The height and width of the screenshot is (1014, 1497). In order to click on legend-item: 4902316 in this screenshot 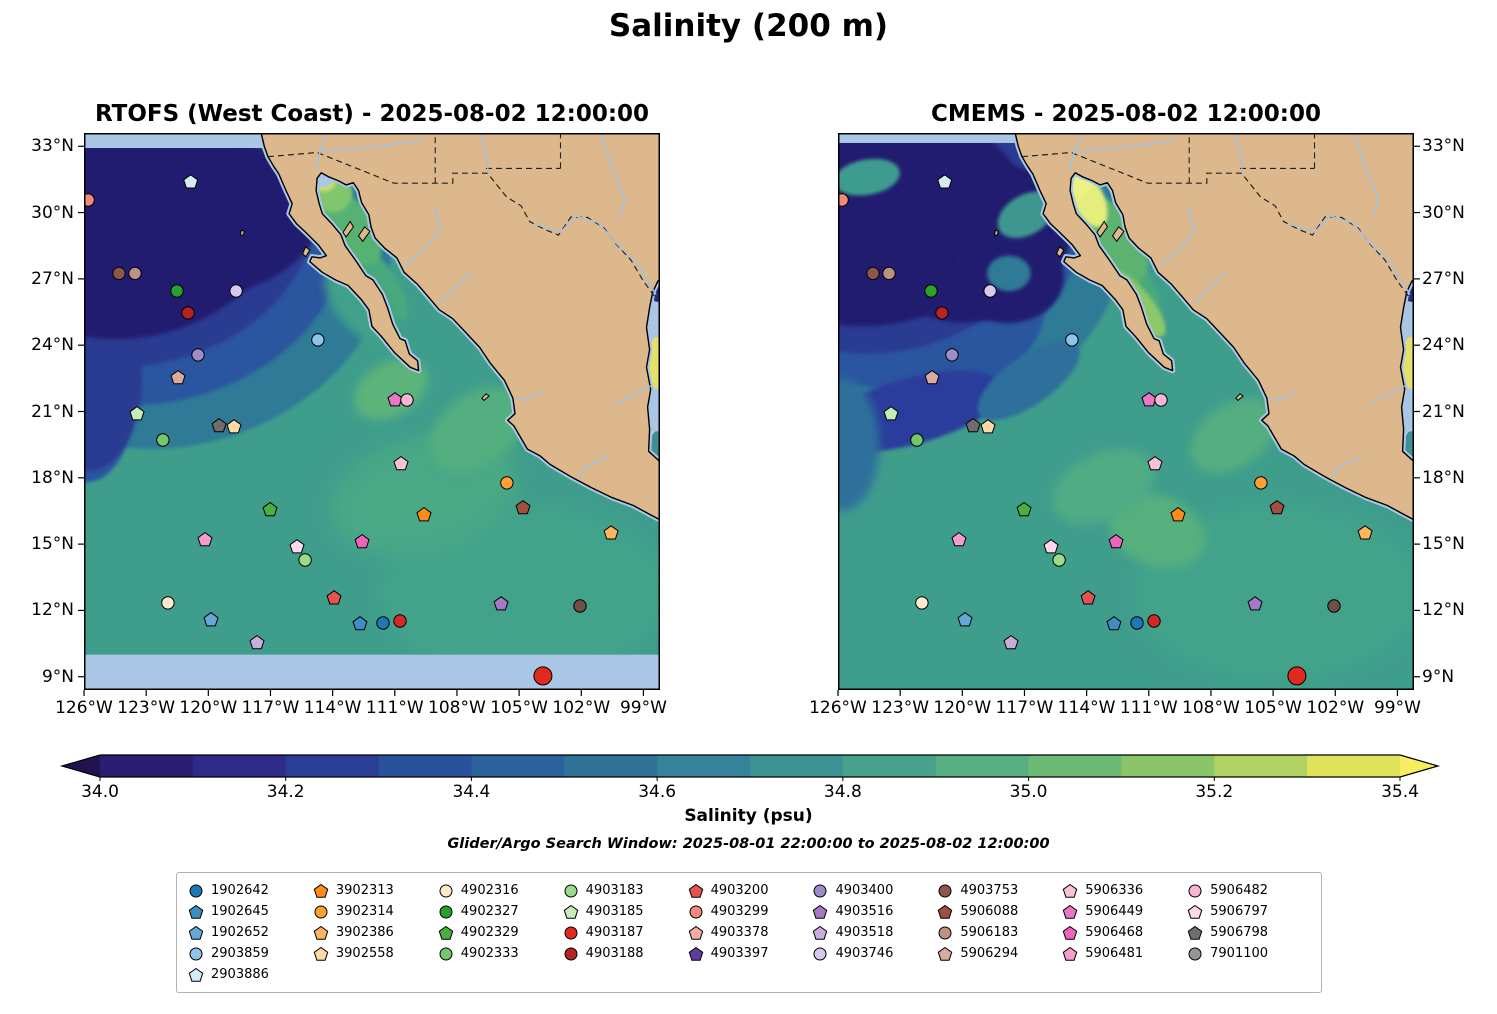, I will do `click(499, 890)`.